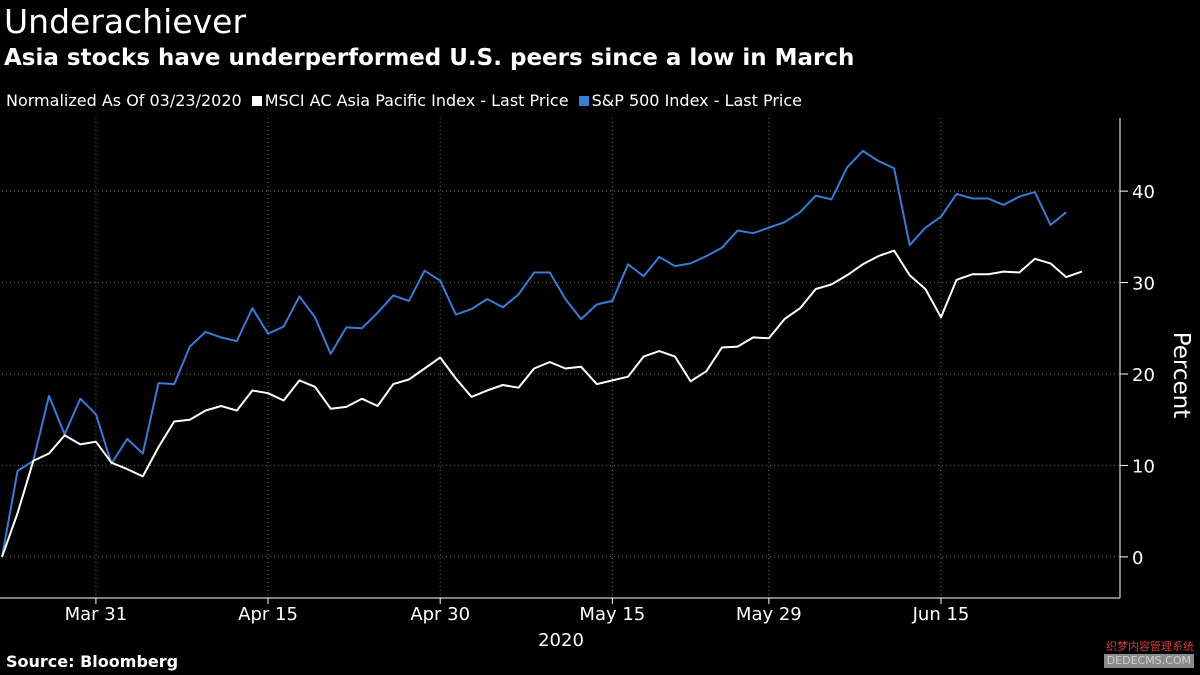 Image resolution: width=1200 pixels, height=675 pixels. I want to click on y-tick-label-40: 40, so click(1143, 192).